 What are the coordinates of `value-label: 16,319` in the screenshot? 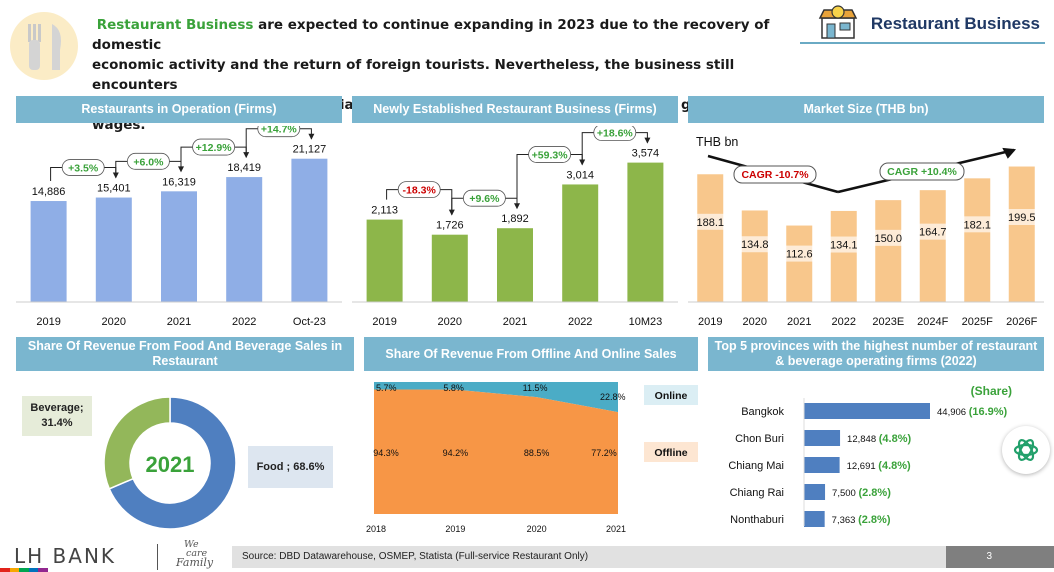 It's located at (179, 182).